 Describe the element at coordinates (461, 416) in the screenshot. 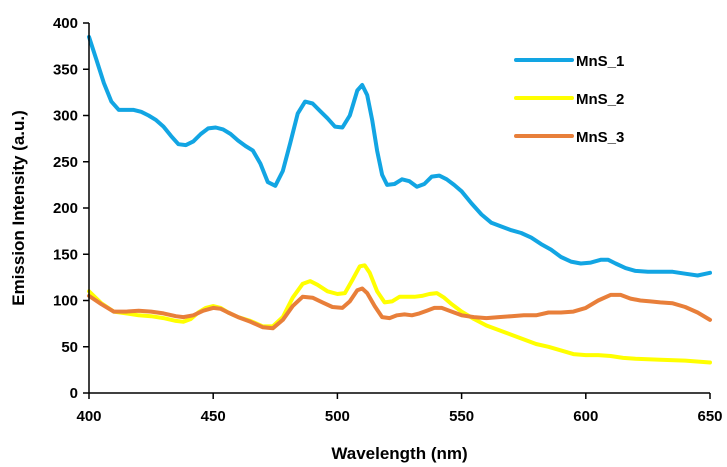

I see `x-tick-label: 550` at that location.